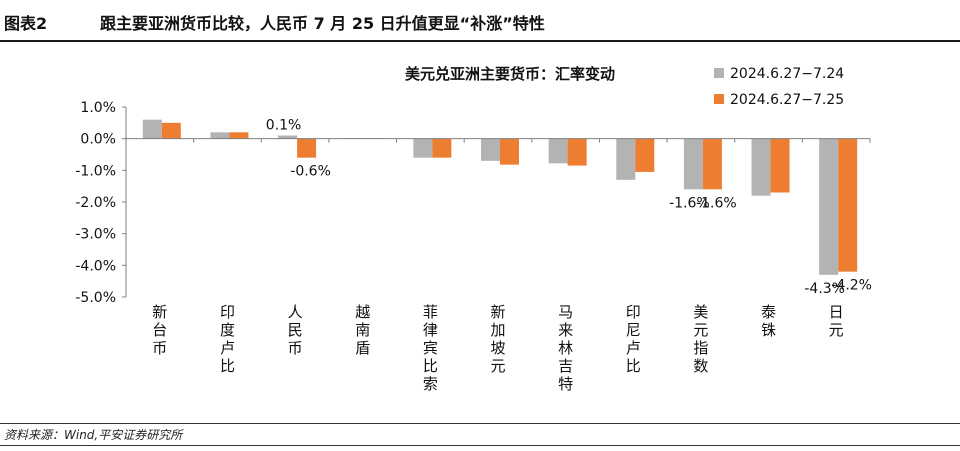  Describe the element at coordinates (480, 445) in the screenshot. I see `footer-rule-bottom` at that location.